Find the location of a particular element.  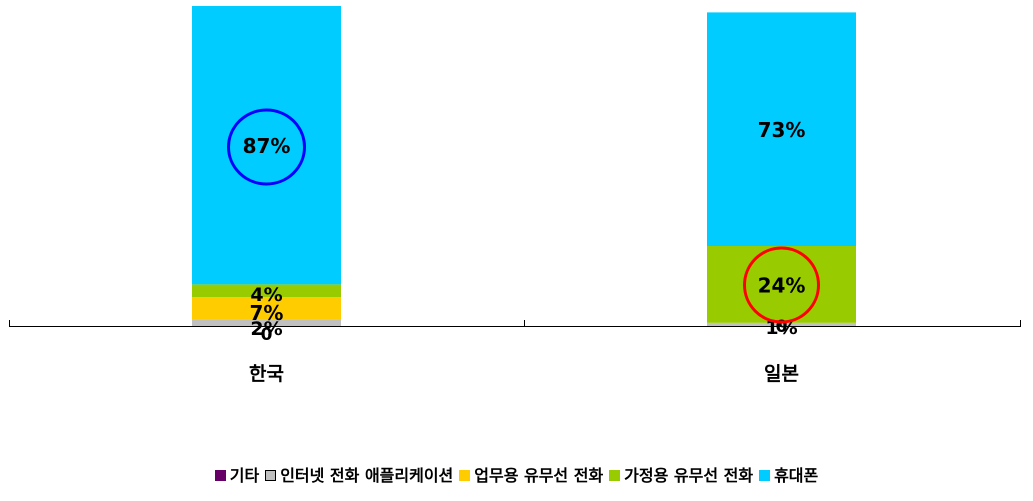

legend-label: 인터넷 전화 애플리케이션 is located at coordinates (366, 475).